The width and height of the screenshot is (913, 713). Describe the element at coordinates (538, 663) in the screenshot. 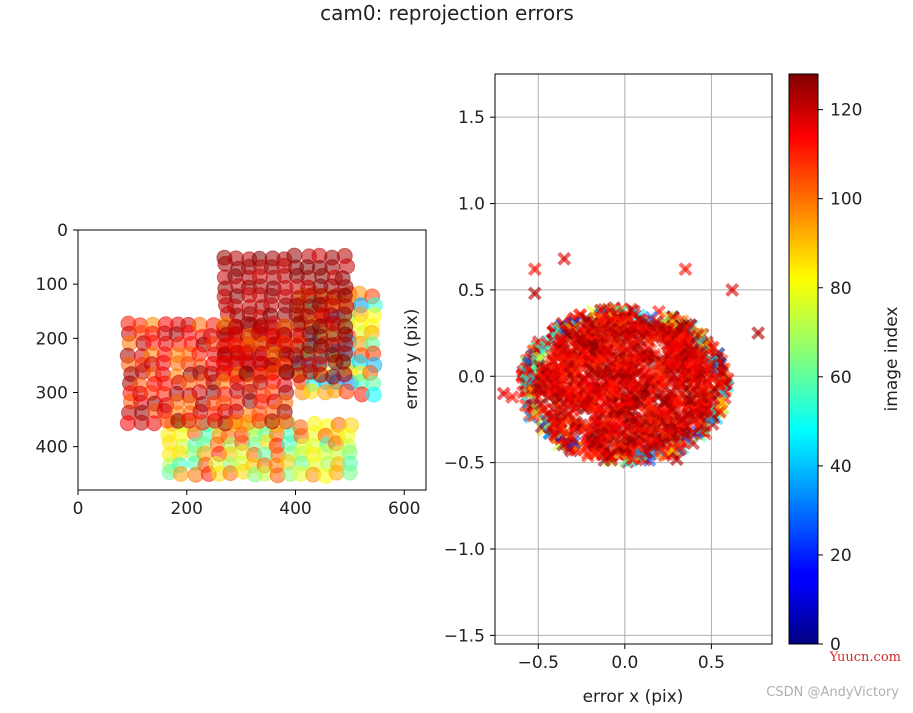

I see `x-tick-label: −0.5` at that location.